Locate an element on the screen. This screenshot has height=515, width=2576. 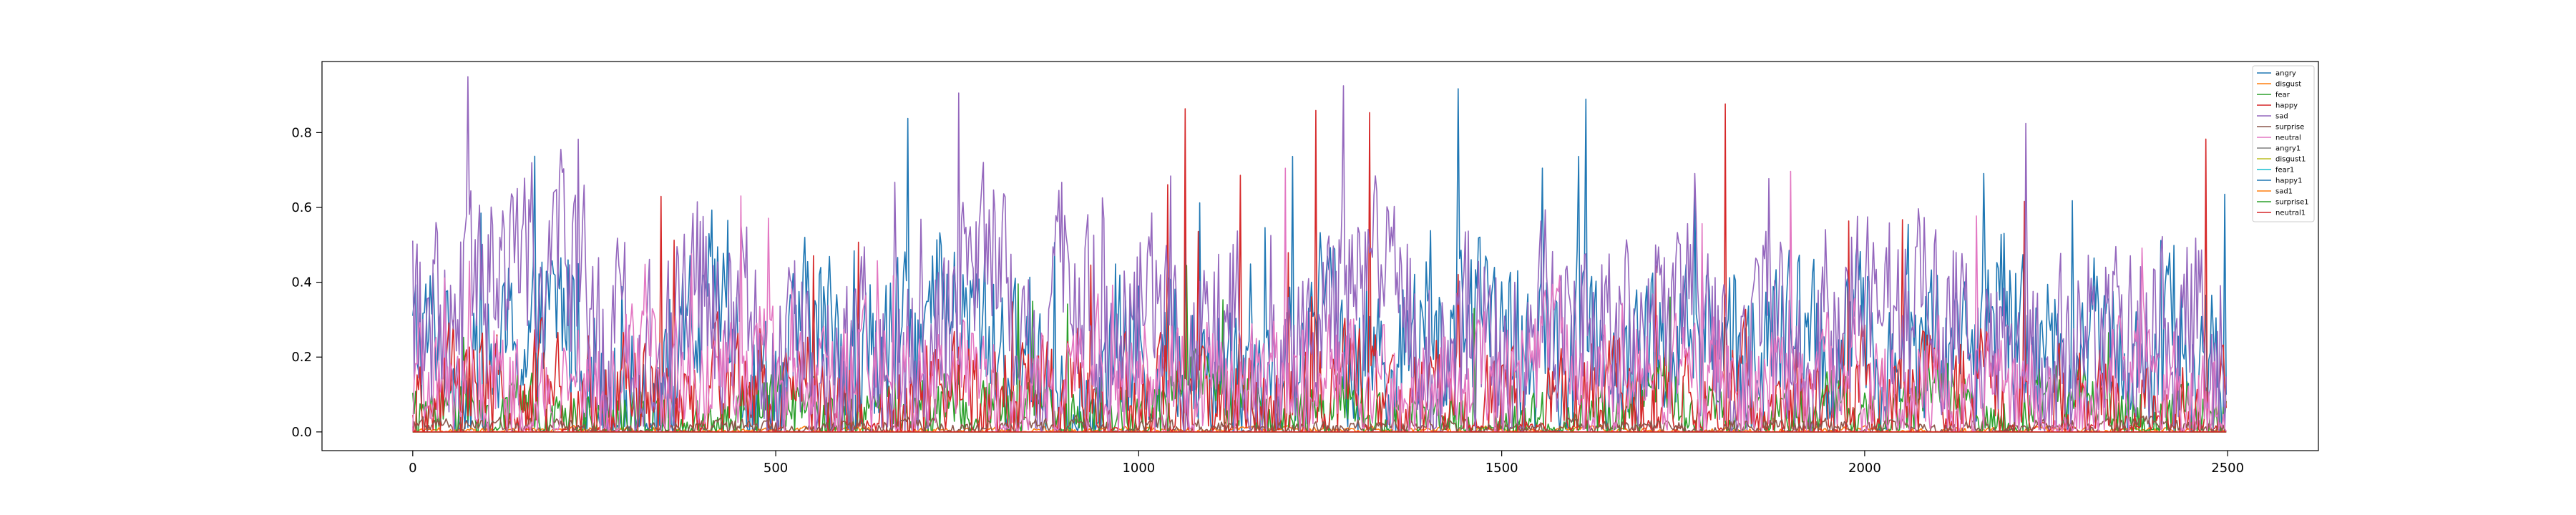
x-tick-label: 2000 is located at coordinates (1864, 469).